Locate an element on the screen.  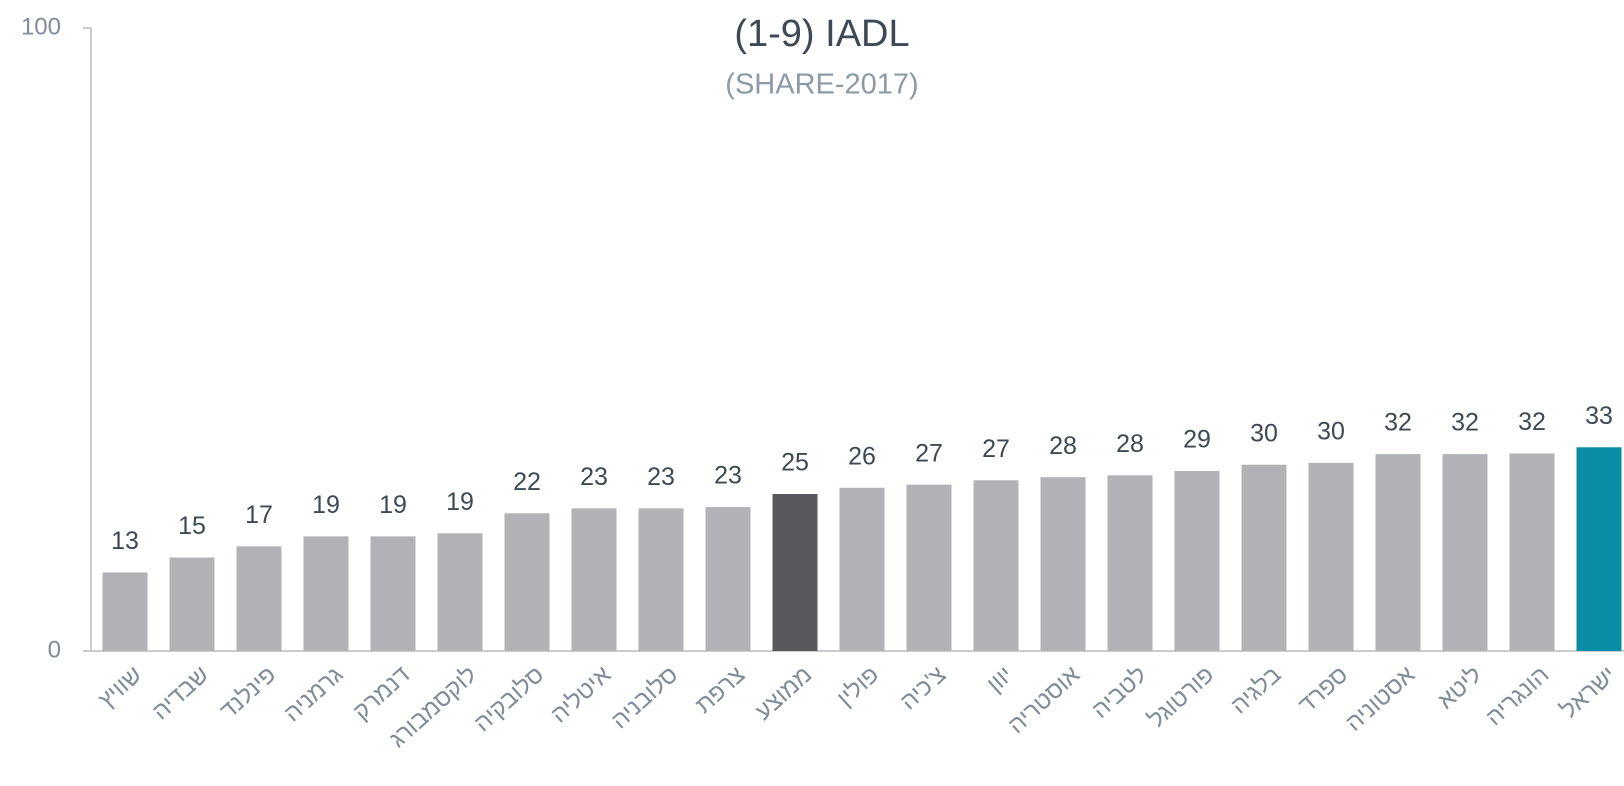
x-tick-label: סלובקיה is located at coordinates (509, 699).